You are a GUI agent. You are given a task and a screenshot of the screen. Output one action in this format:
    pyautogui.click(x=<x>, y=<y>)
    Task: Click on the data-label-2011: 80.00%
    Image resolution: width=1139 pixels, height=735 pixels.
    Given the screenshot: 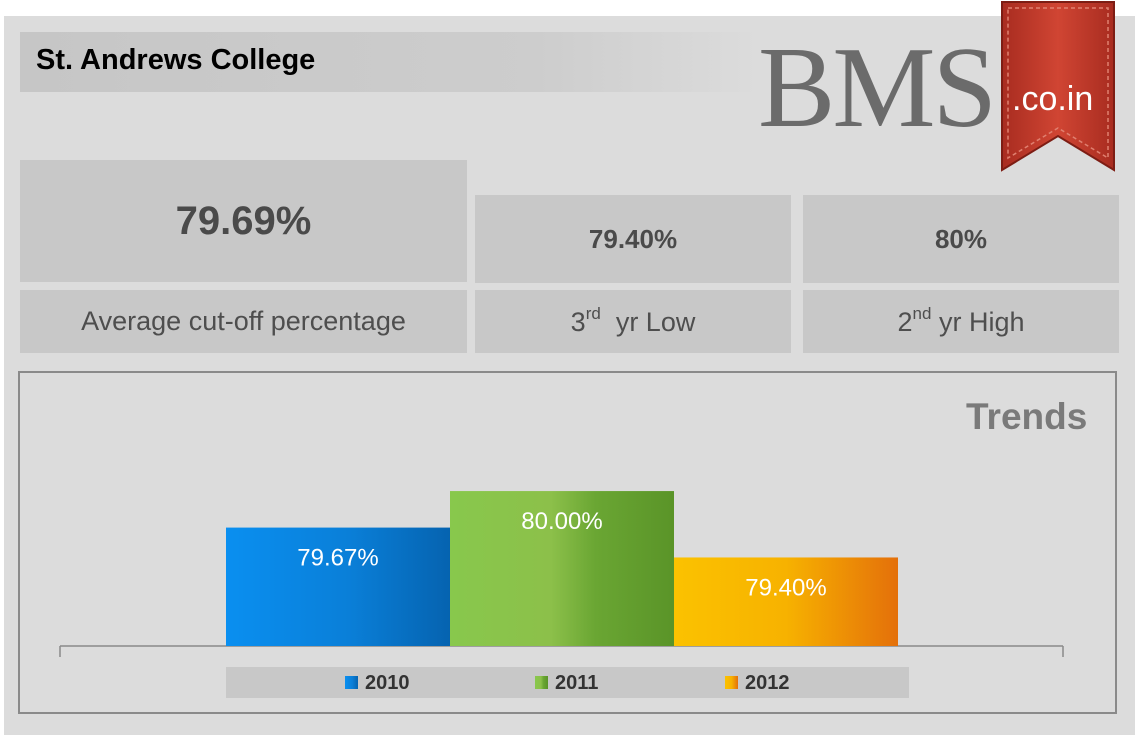 What is the action you would take?
    pyautogui.click(x=561, y=521)
    